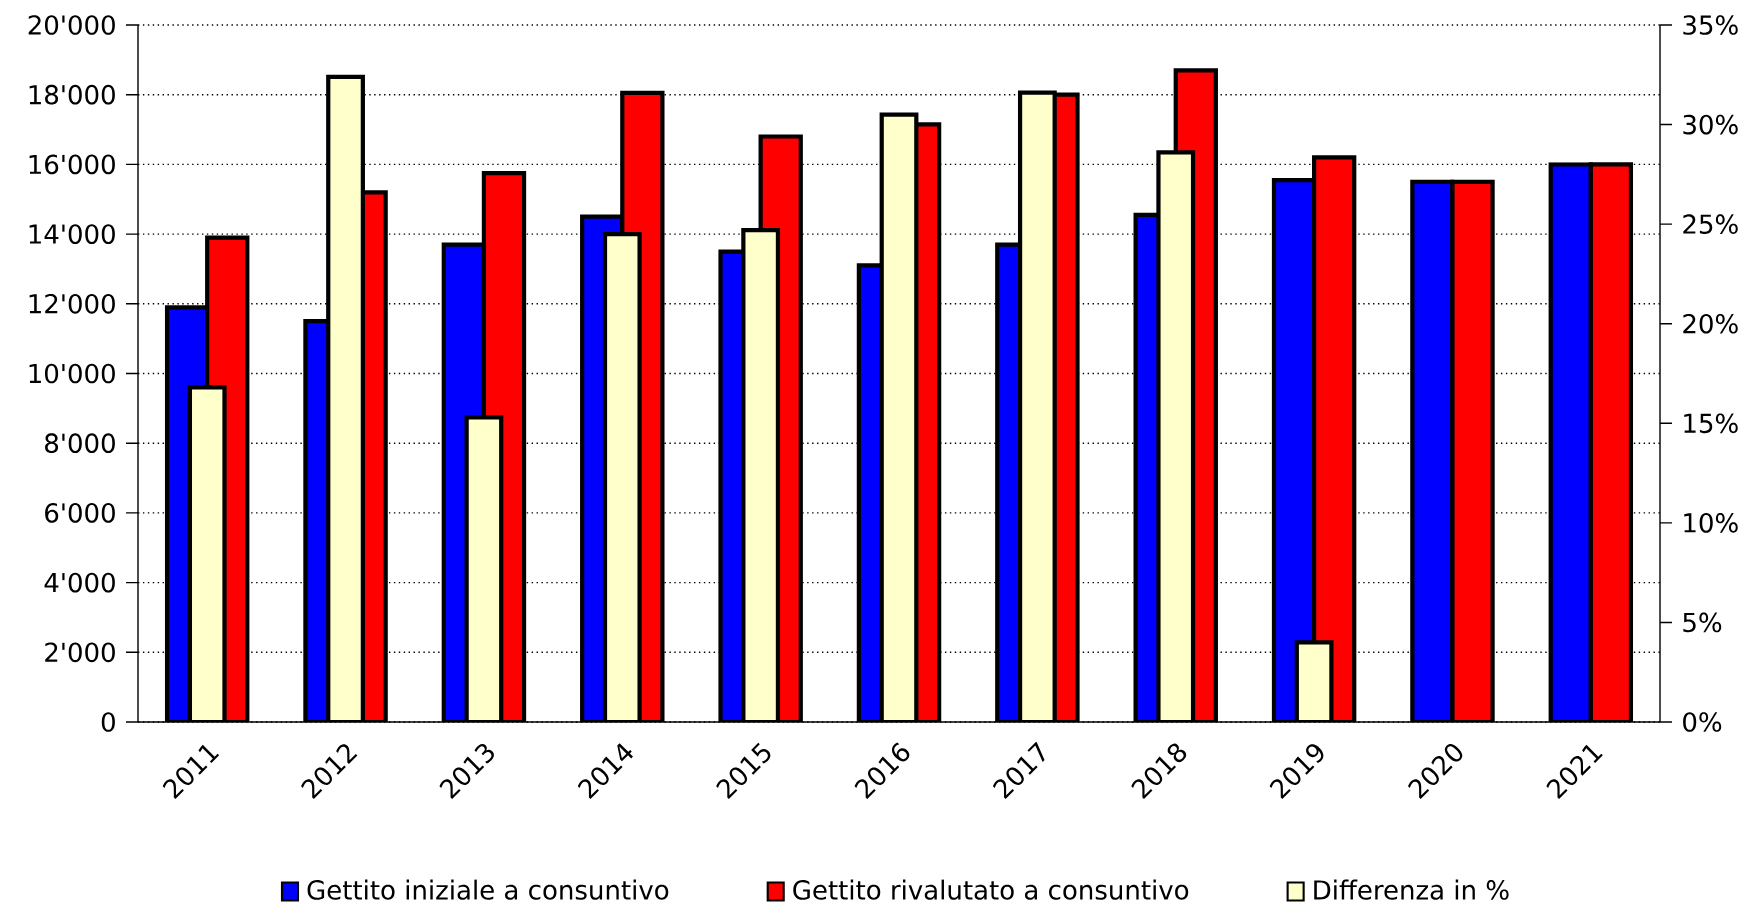  What do you see at coordinates (1710, 323) in the screenshot?
I see `y2-tick-label: 20%` at bounding box center [1710, 323].